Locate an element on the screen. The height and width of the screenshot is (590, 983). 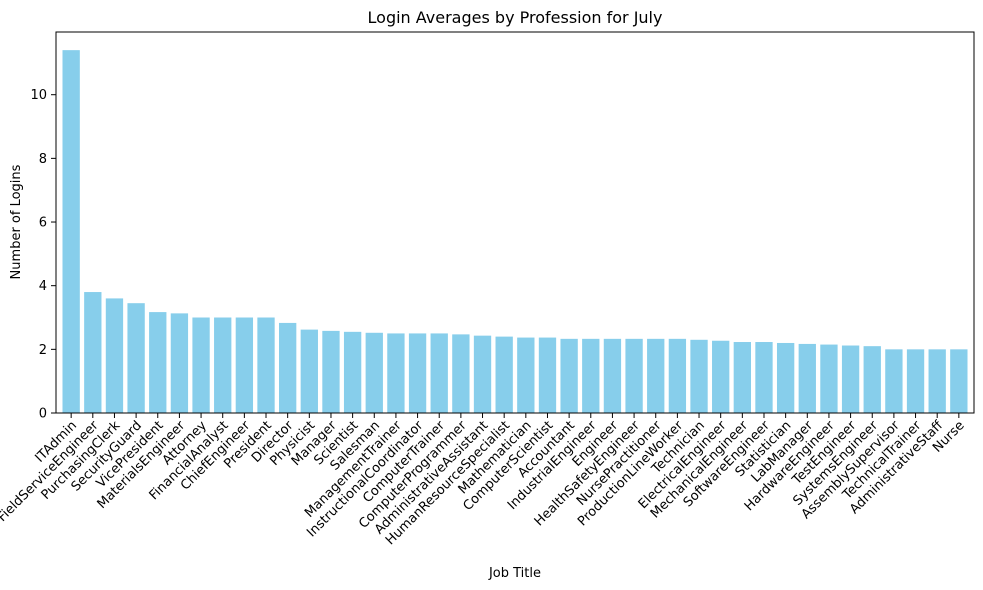
bar-accountant is located at coordinates (569, 375).